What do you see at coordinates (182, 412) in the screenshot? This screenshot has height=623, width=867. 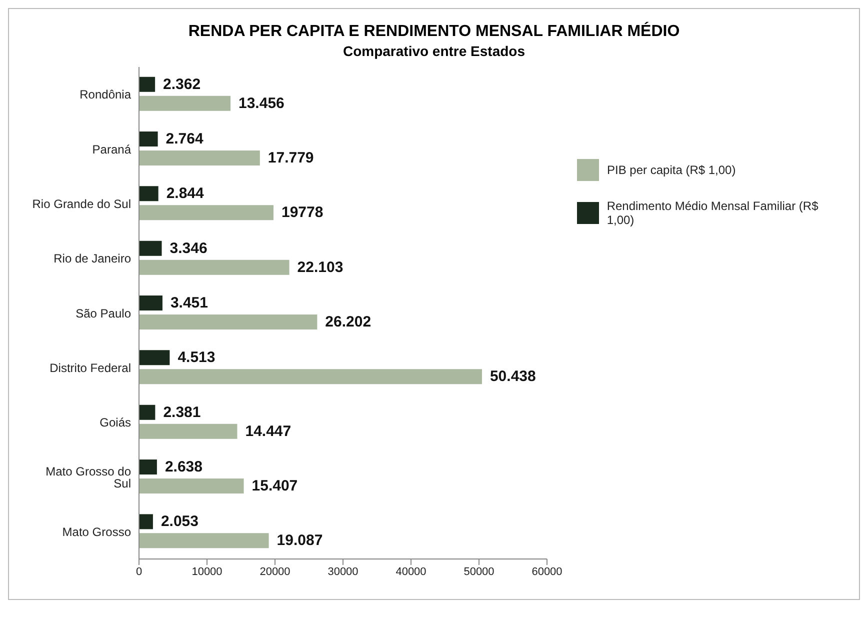 I see `data-label: 2.381` at bounding box center [182, 412].